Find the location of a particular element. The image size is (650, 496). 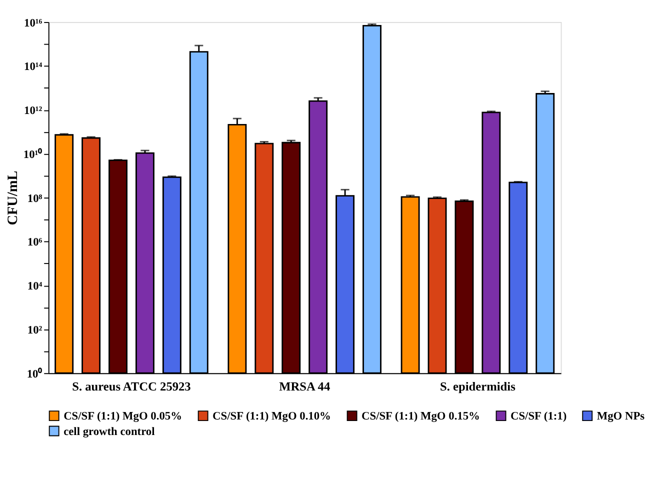

y-tick-label: 10¹⁴ is located at coordinates (33, 67).